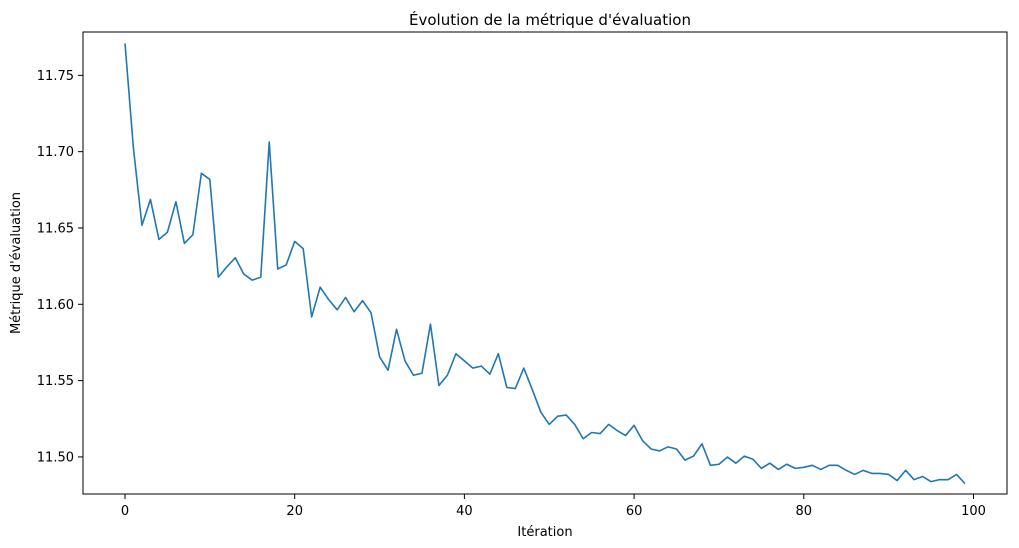  What do you see at coordinates (55, 152) in the screenshot?
I see `y-tick-label: 11.70` at bounding box center [55, 152].